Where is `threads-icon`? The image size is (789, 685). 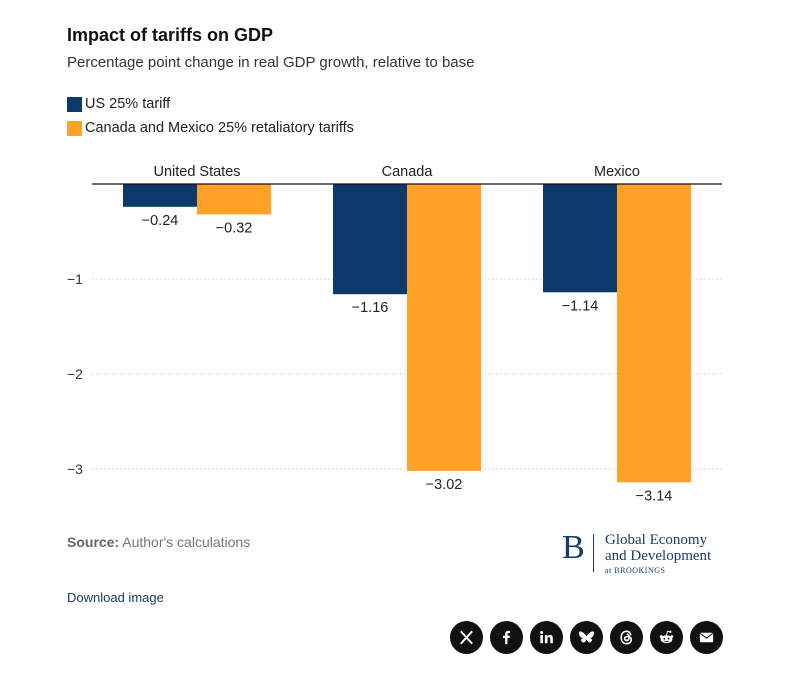
threads-icon is located at coordinates (626, 637).